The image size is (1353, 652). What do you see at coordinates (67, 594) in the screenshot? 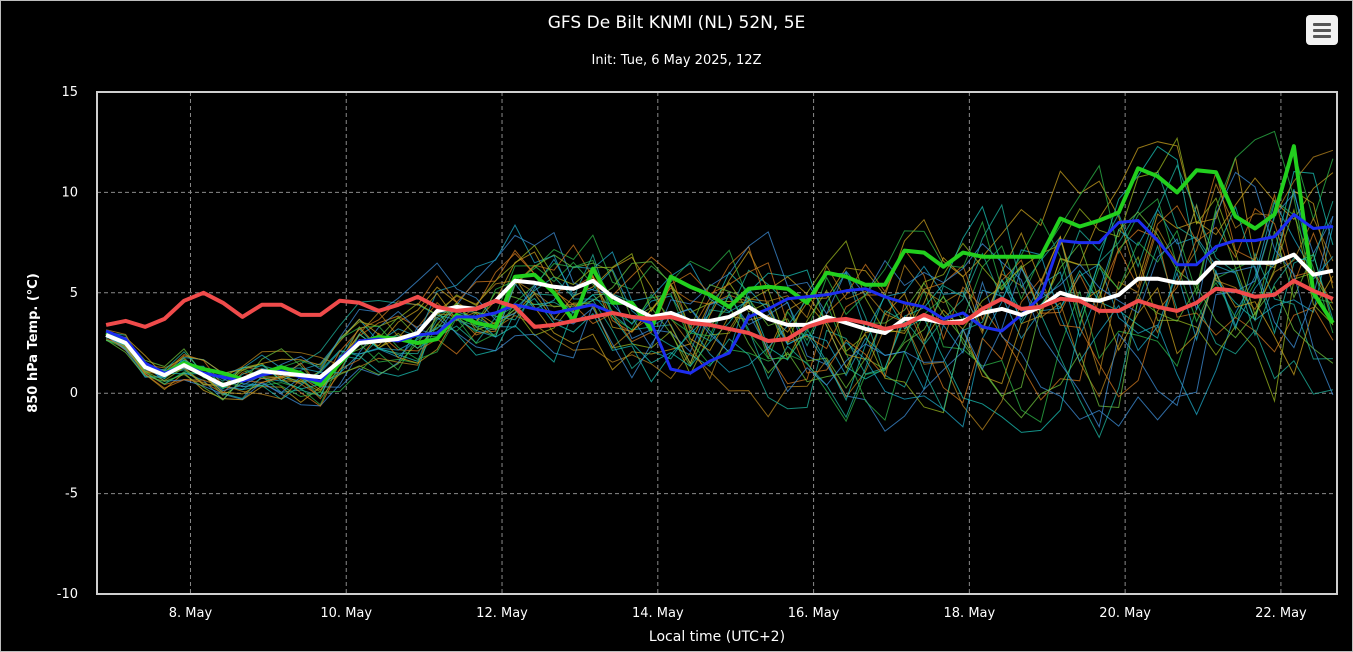
I see `y-tick-label: -10` at bounding box center [67, 594].